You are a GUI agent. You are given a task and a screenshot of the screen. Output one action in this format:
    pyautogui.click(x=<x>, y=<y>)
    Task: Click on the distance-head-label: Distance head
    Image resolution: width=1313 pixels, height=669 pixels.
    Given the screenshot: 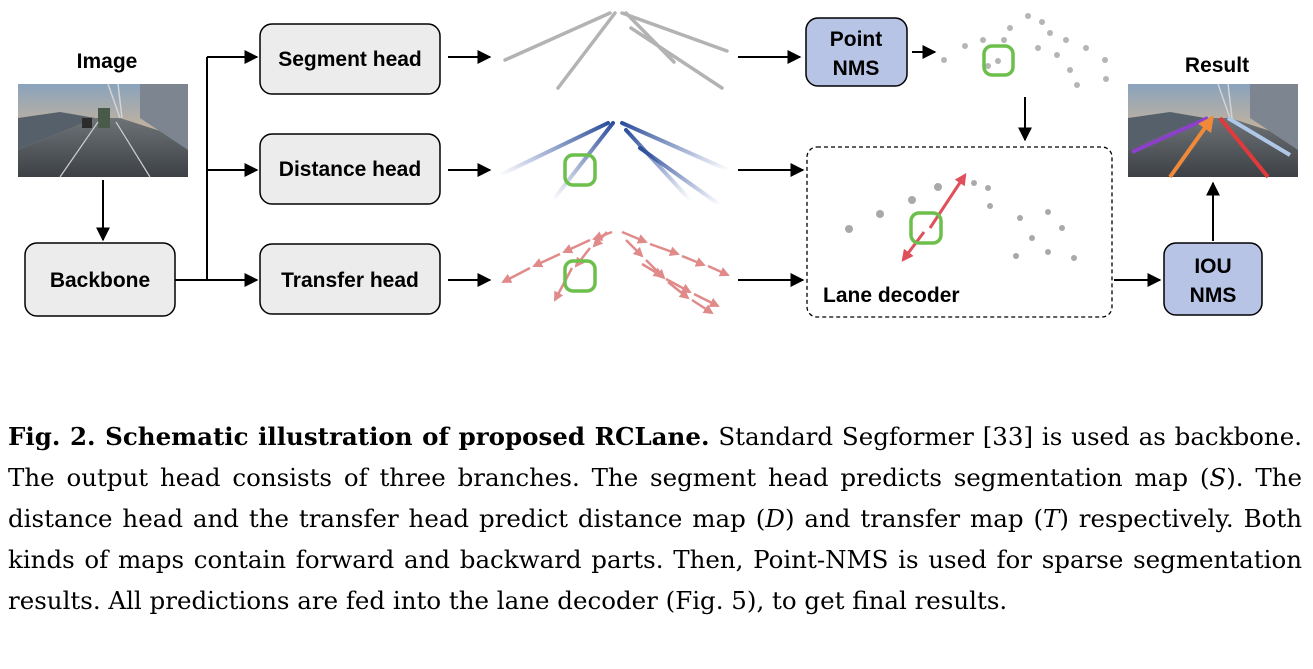 What is the action you would take?
    pyautogui.click(x=350, y=169)
    